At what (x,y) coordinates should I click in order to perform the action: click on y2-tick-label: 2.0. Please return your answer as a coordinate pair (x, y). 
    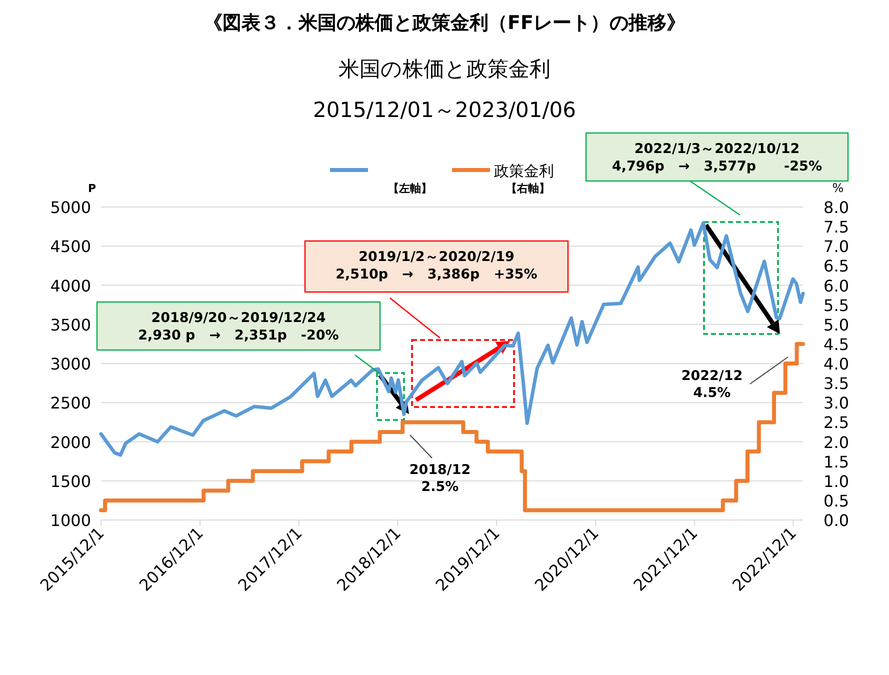
    Looking at the image, I should click on (836, 442).